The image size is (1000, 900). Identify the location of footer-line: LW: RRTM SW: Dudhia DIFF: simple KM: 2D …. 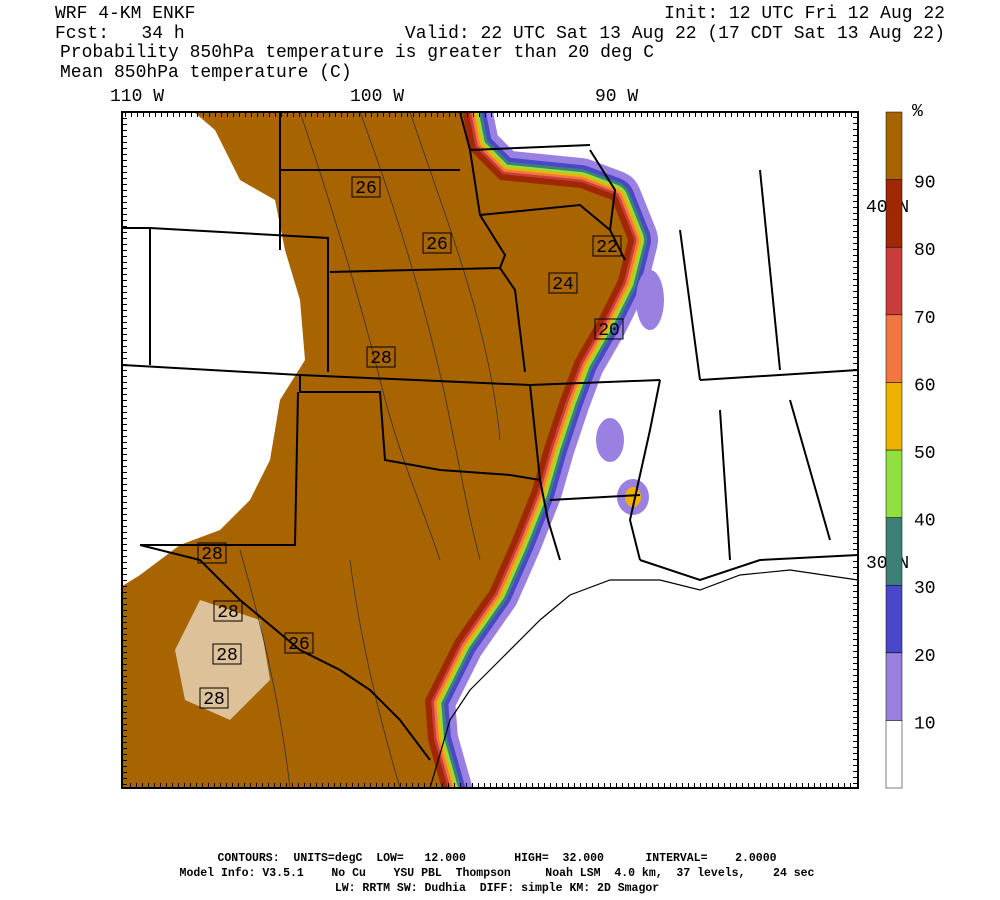
(497, 888).